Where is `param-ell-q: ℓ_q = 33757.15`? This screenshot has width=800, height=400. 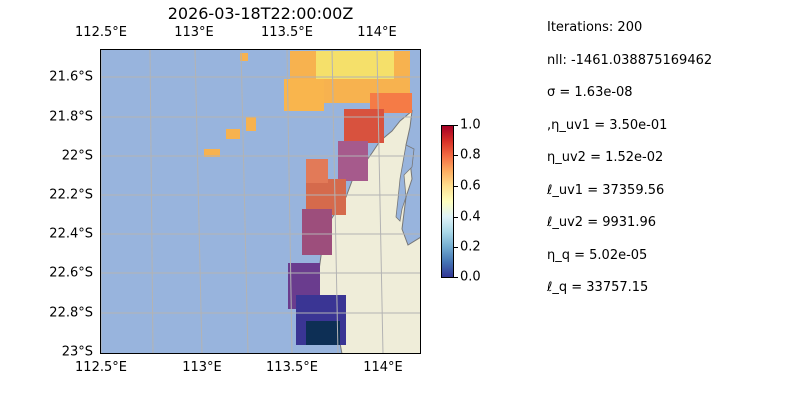 param-ell-q: ℓ_q = 33757.15 is located at coordinates (598, 287).